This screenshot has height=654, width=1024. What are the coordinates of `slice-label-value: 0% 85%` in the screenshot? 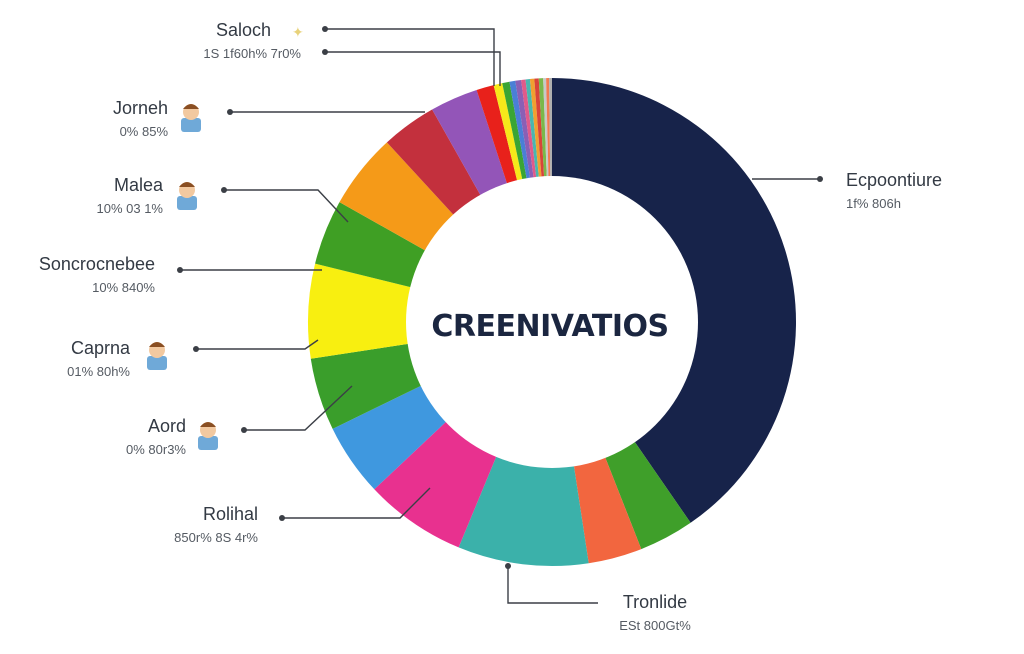 It's located at (144, 131).